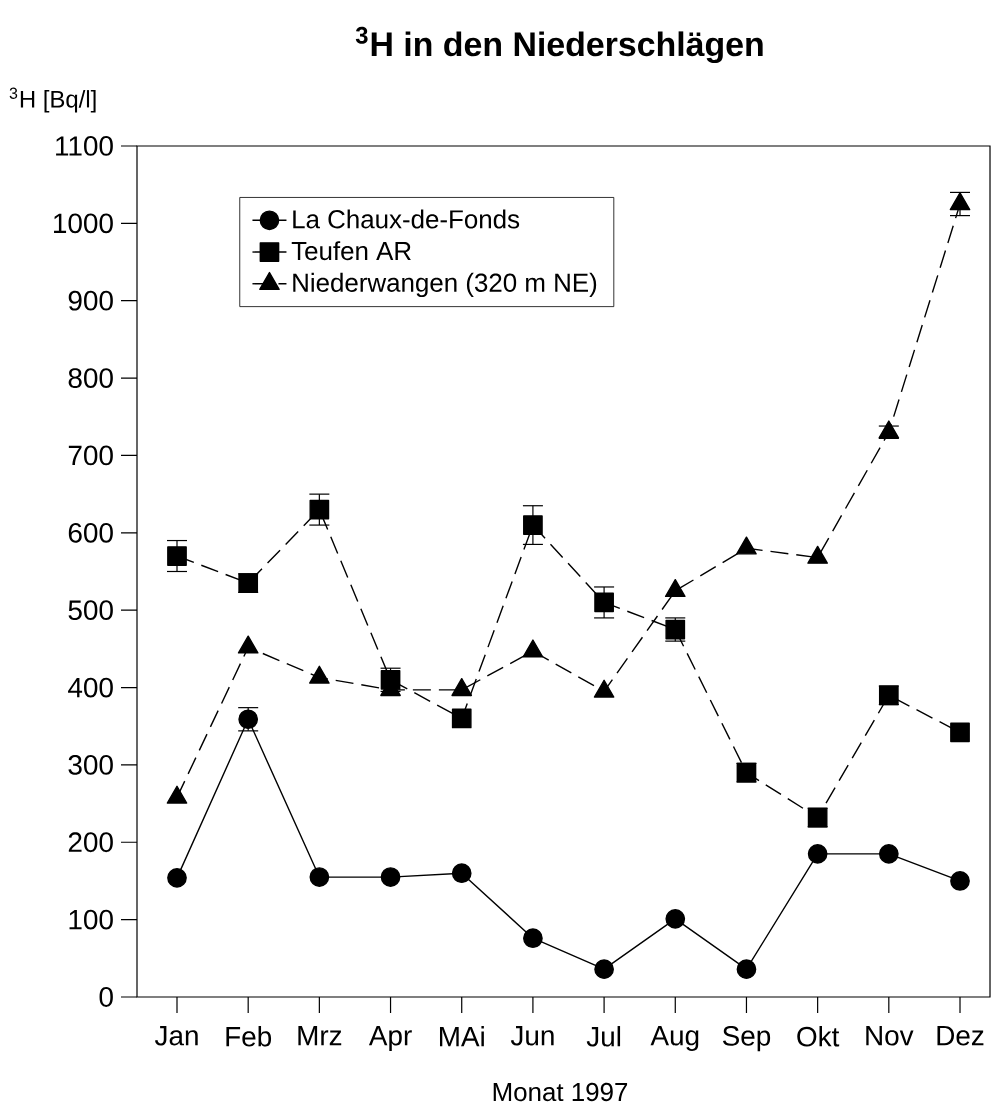 The image size is (992, 1119). I want to click on x-tick-label: Aug, so click(674, 1039).